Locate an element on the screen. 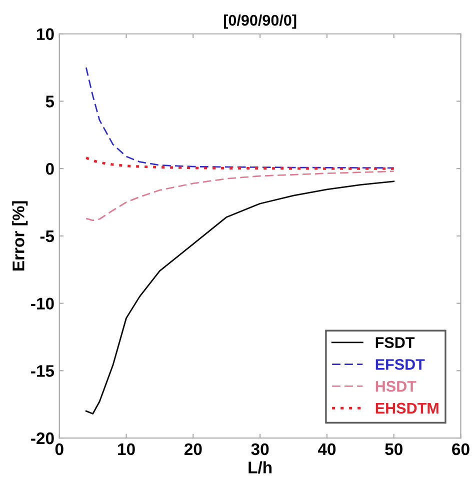 This screenshot has width=475, height=484. y-tick-label: -15 is located at coordinates (42, 371).